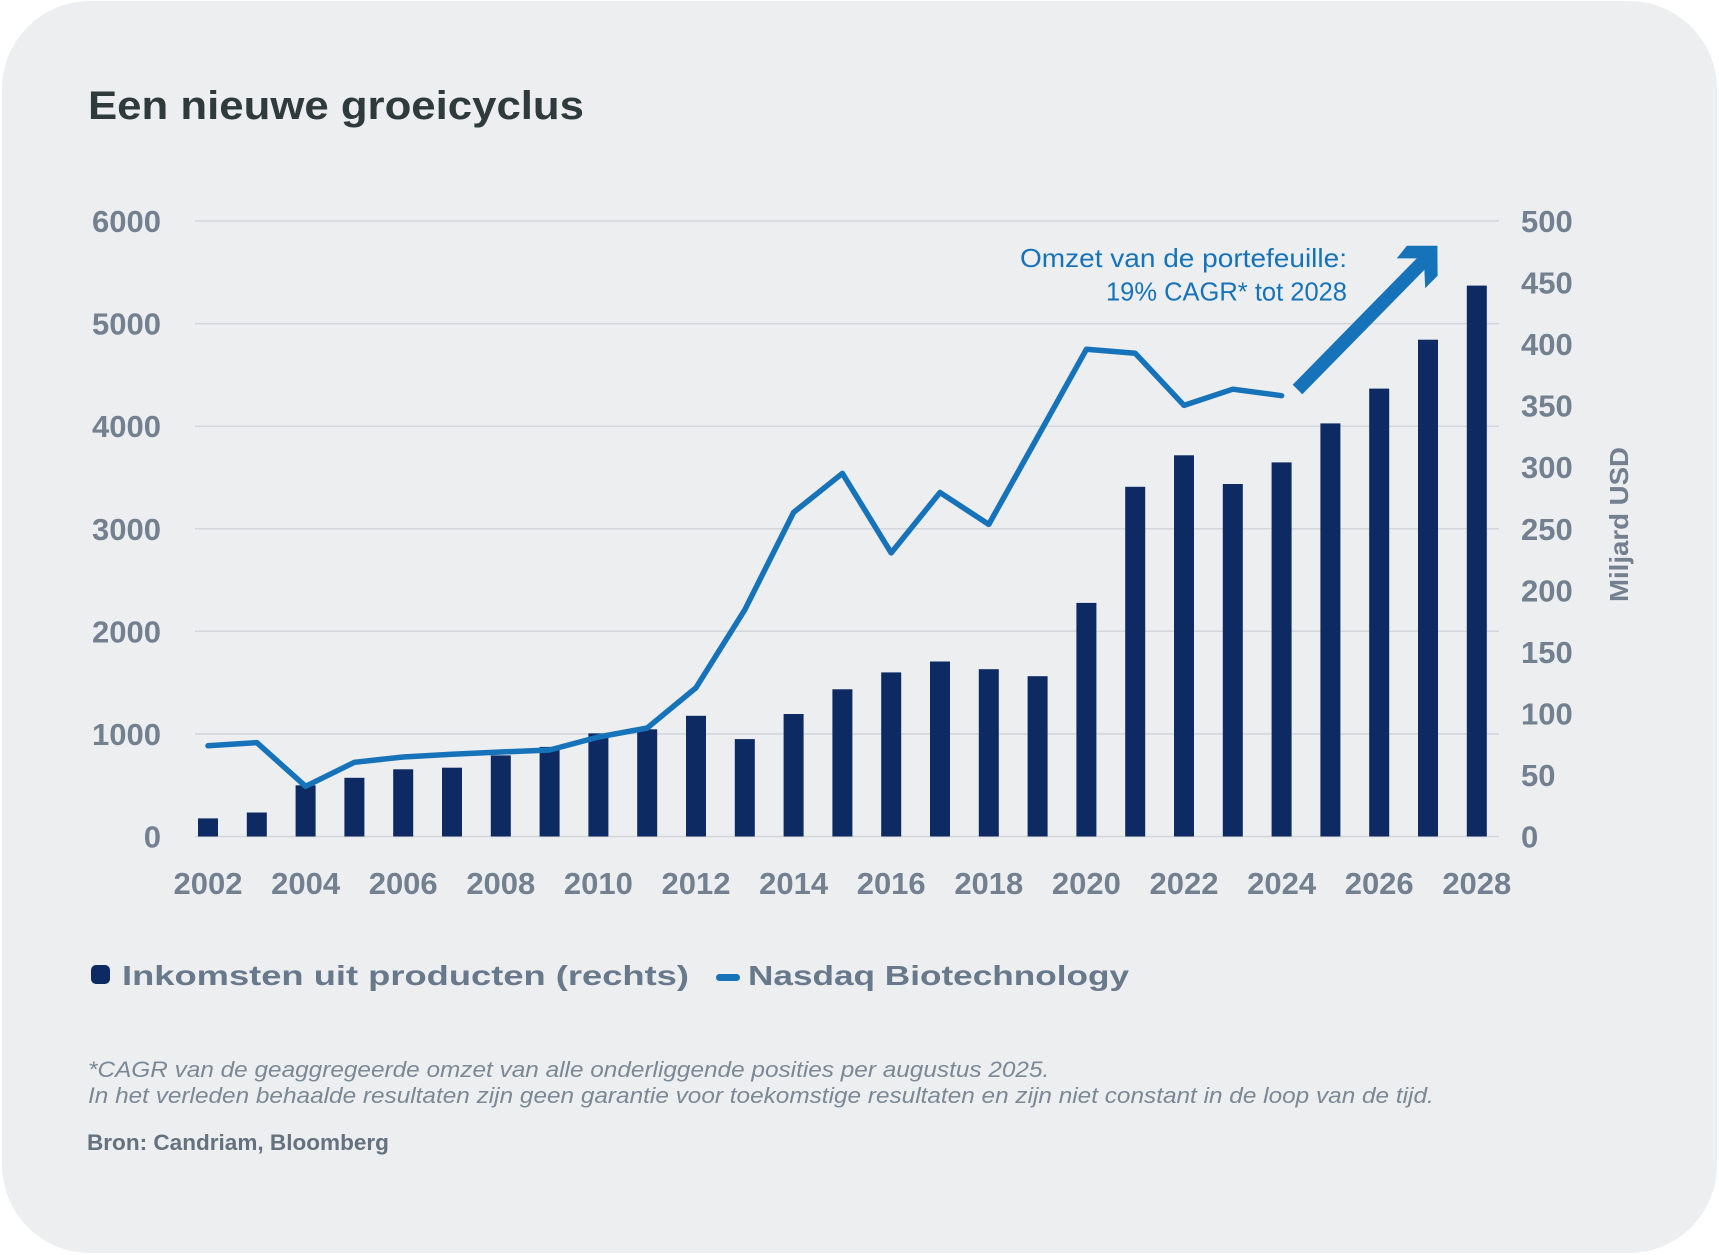 This screenshot has width=1719, height=1255. What do you see at coordinates (306, 883) in the screenshot?
I see `svg-text: 2004` at bounding box center [306, 883].